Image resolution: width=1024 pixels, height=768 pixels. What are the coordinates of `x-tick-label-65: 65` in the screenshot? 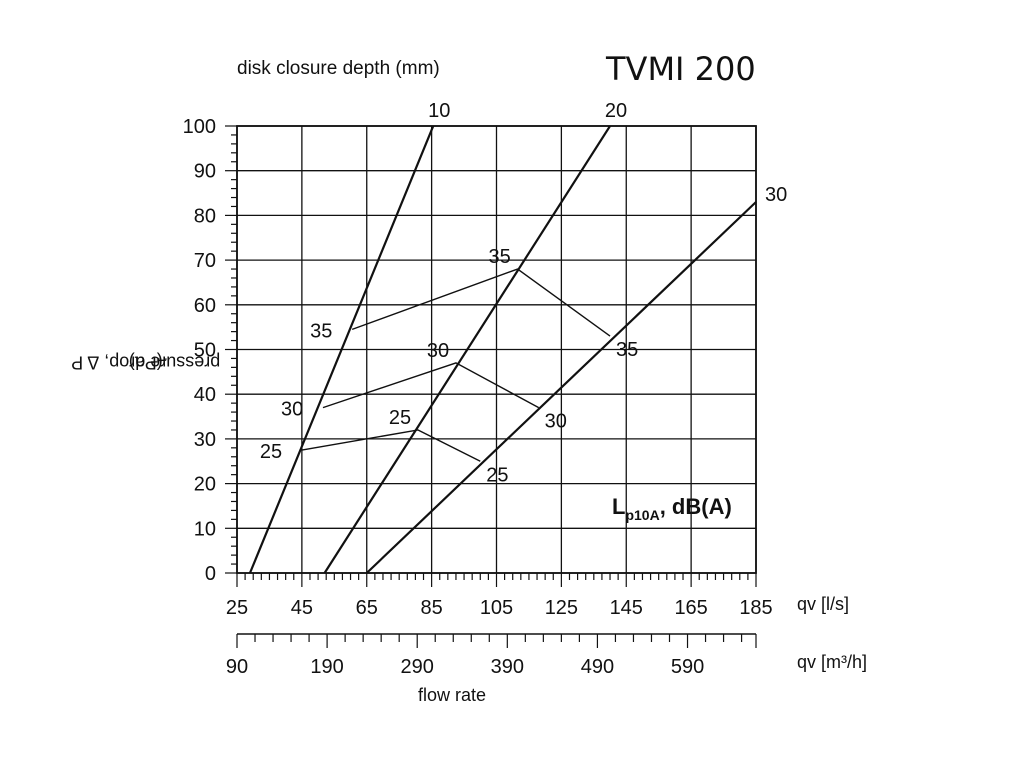 It's located at (367, 608).